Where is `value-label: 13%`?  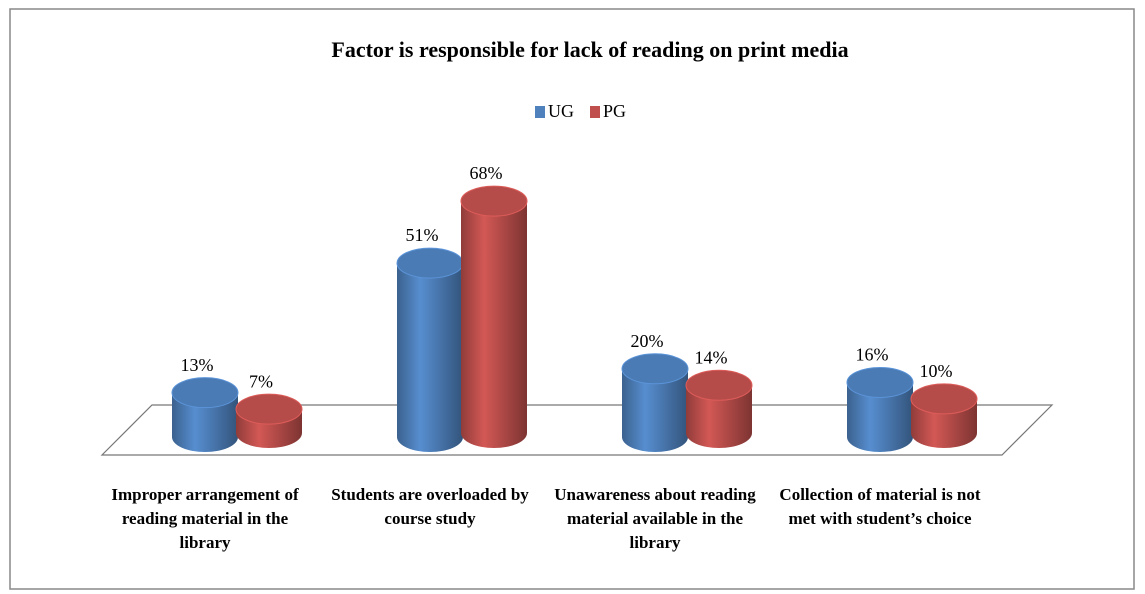 value-label: 13% is located at coordinates (197, 365).